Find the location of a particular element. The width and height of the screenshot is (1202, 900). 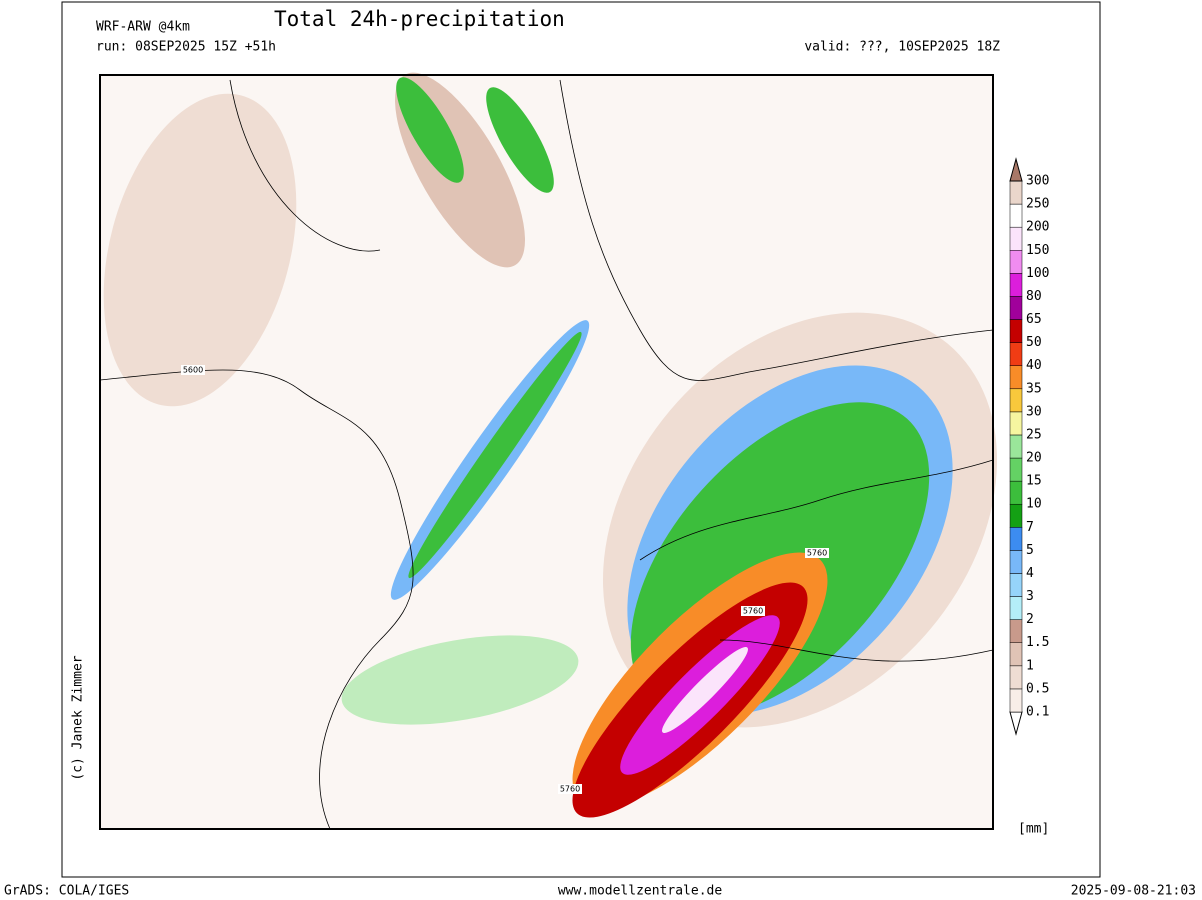

colorbar-label: 0.1 is located at coordinates (1037, 712).